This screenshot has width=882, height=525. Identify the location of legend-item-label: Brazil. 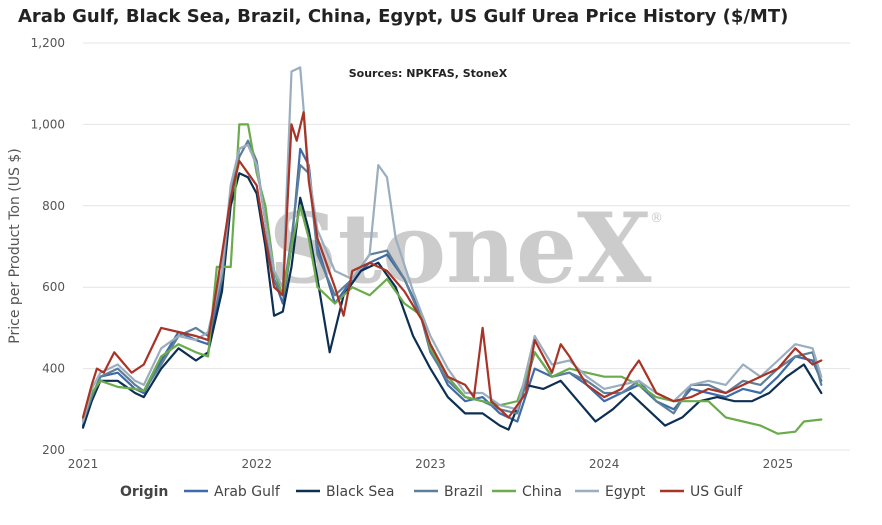
(463, 492).